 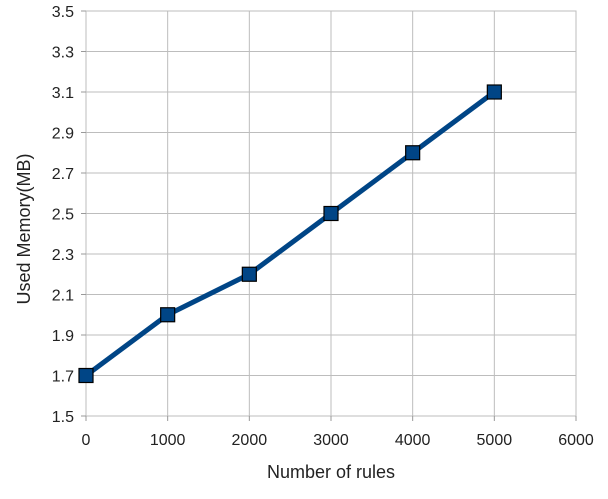 What do you see at coordinates (63, 12) in the screenshot?
I see `y-tick-label: 3.5` at bounding box center [63, 12].